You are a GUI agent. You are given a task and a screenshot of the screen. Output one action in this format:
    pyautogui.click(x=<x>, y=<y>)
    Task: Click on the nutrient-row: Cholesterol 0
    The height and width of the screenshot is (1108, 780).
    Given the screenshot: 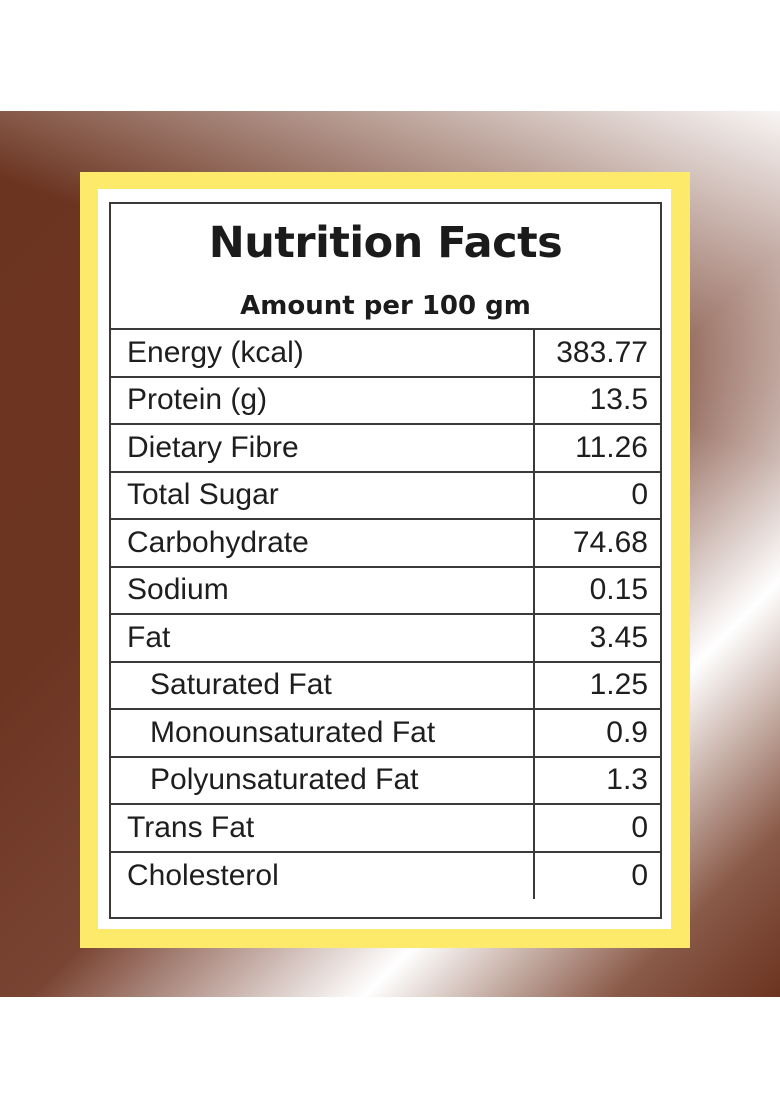 What is the action you would take?
    pyautogui.click(x=385, y=874)
    